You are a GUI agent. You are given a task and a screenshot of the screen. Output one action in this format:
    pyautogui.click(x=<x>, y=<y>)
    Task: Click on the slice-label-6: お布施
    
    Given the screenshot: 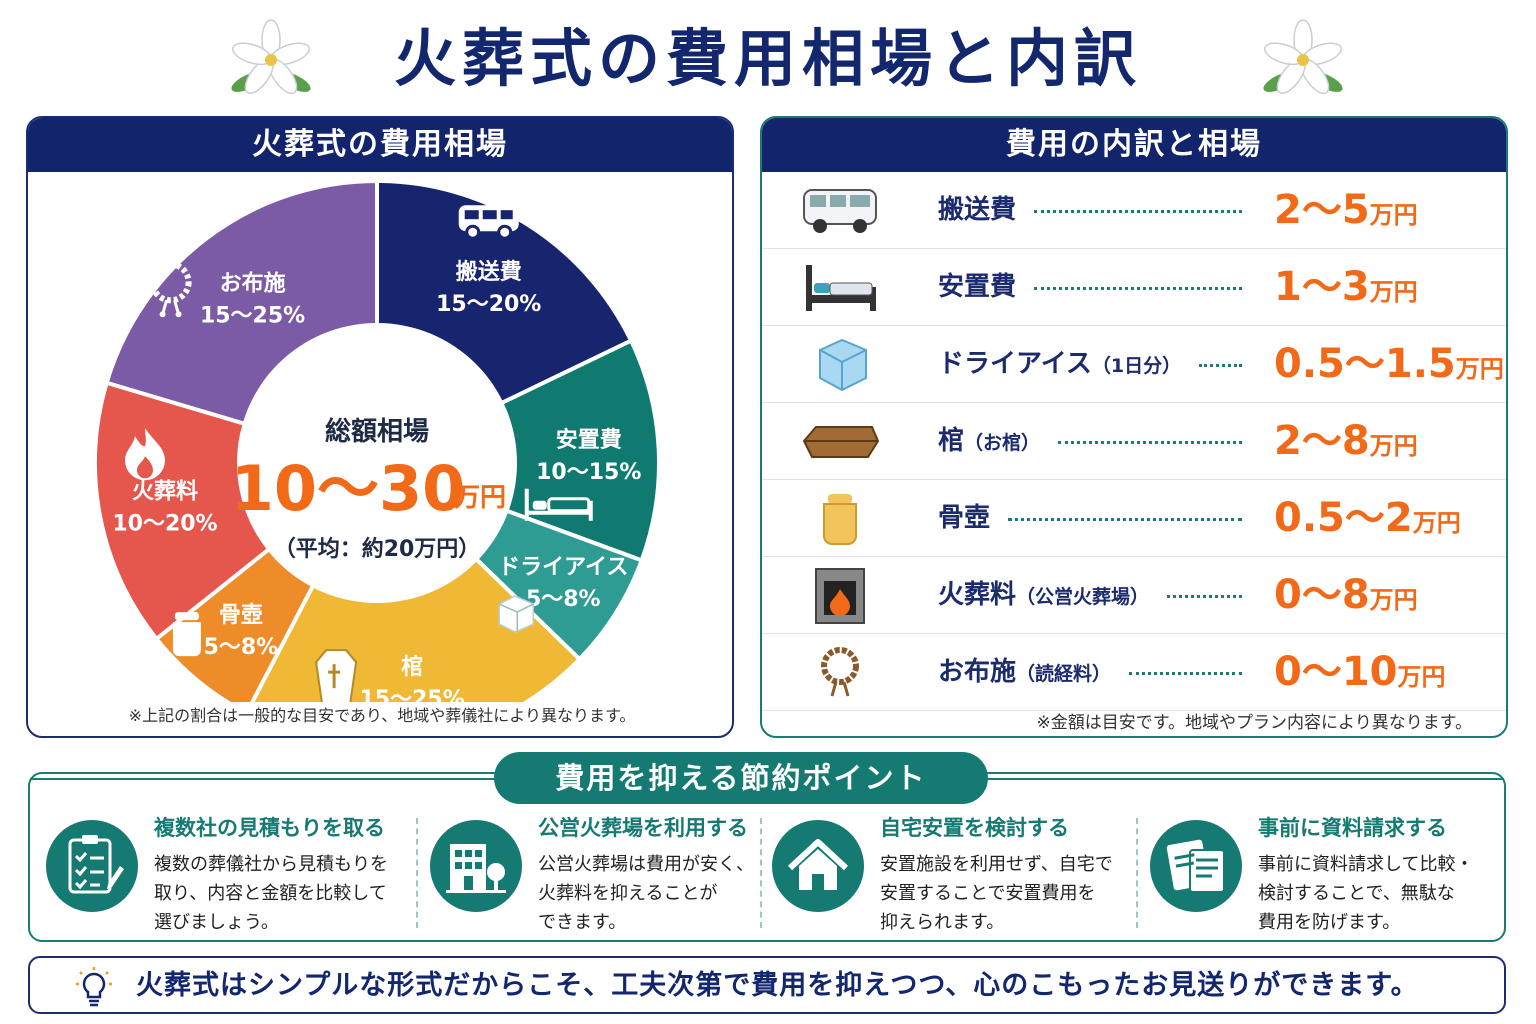 What is the action you would take?
    pyautogui.click(x=253, y=283)
    